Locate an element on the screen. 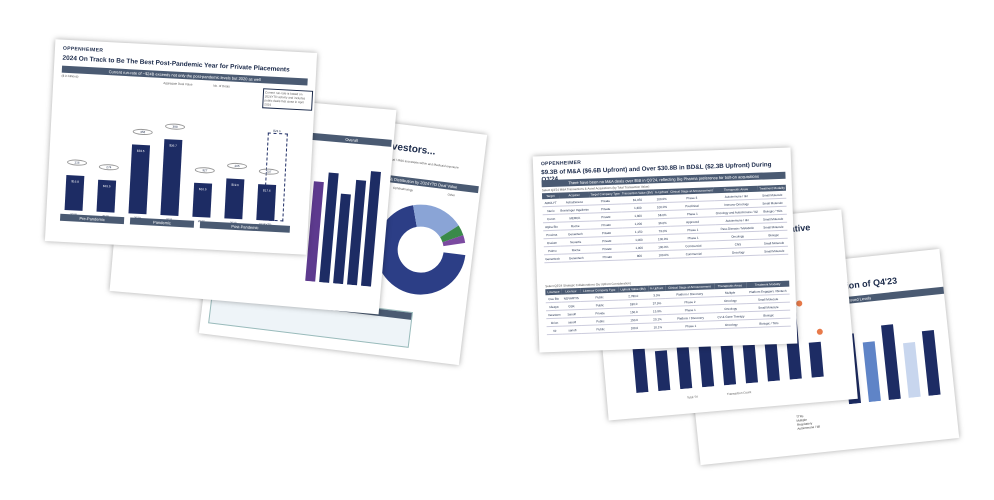 The image size is (994, 500). donut-ring-main is located at coordinates (420, 249).